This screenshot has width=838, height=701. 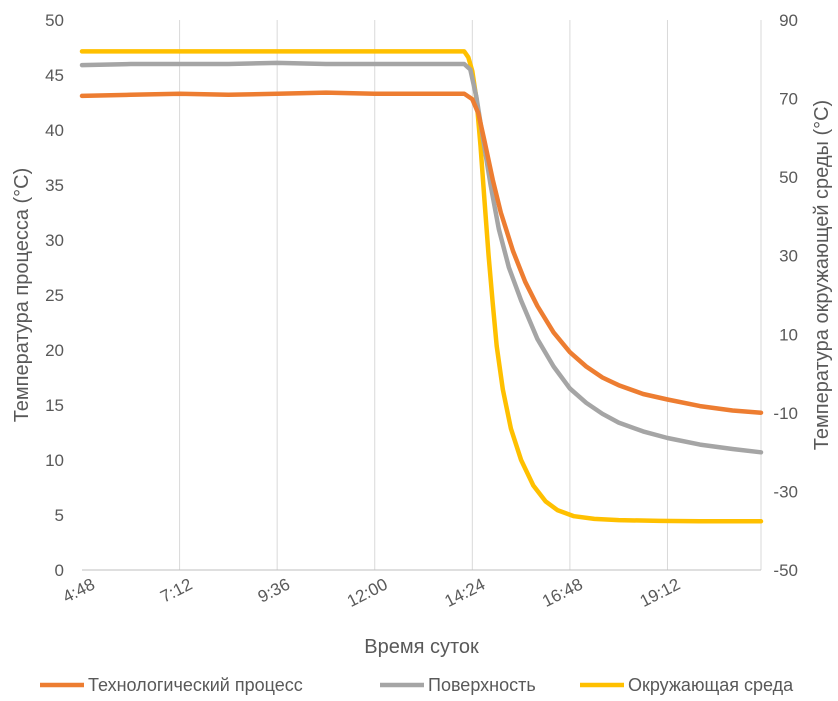 I want to click on x-axis-title: Время суток, so click(x=421, y=647).